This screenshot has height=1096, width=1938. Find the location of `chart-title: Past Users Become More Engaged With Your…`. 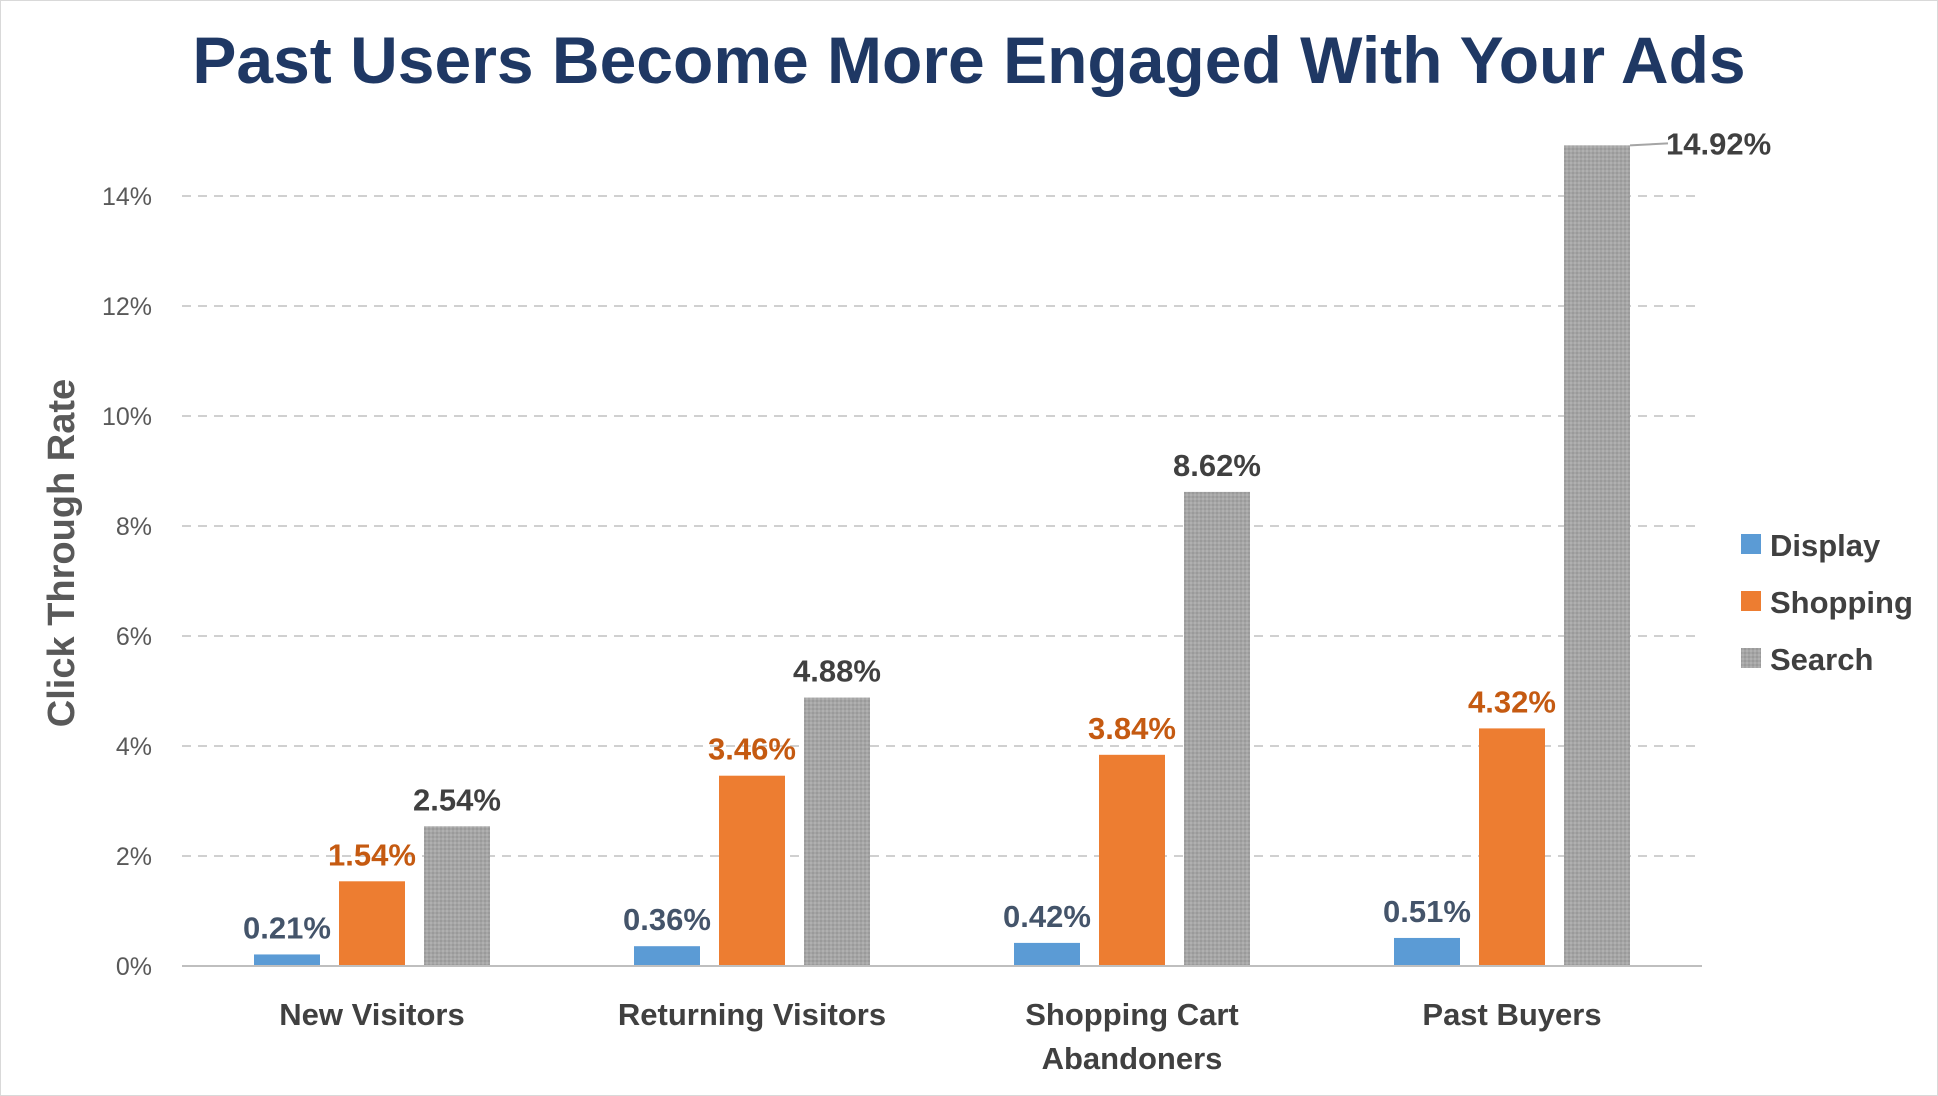

chart-title: Past Users Become More Engaged With Your… is located at coordinates (969, 60).